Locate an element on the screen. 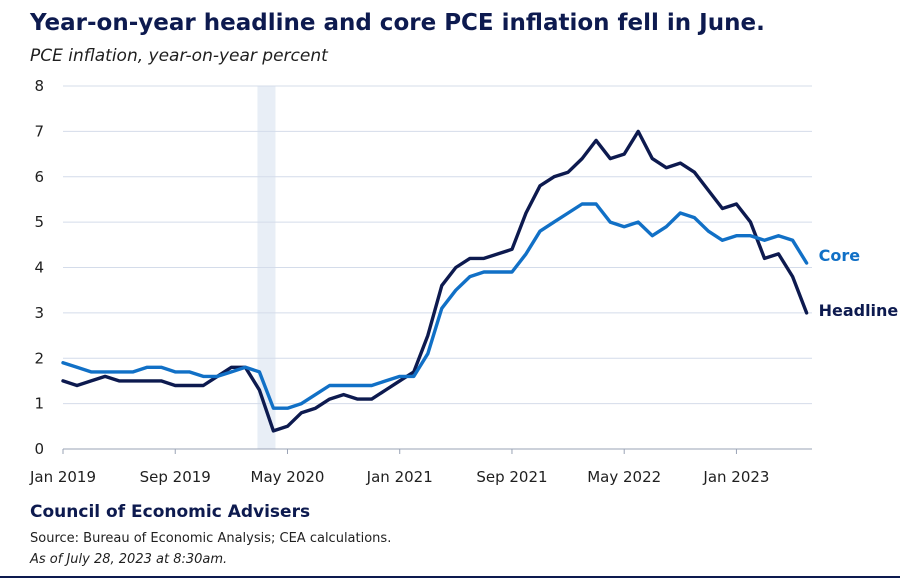 The image size is (900, 579). y-tick-label: 2 is located at coordinates (39, 358).